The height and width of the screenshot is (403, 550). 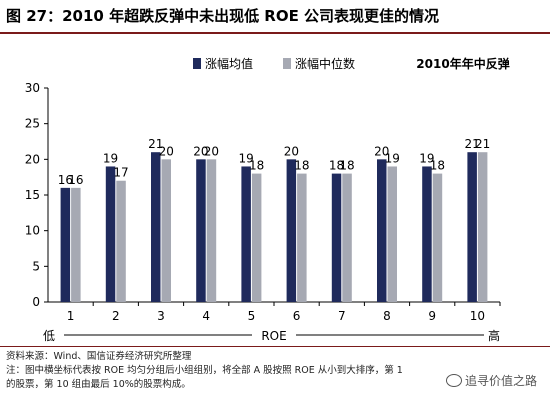 I want to click on figure-title: 图 27：2010 年超跌反弹中未出现低 ROE 公司表现更佳的情况, so click(x=275, y=17).